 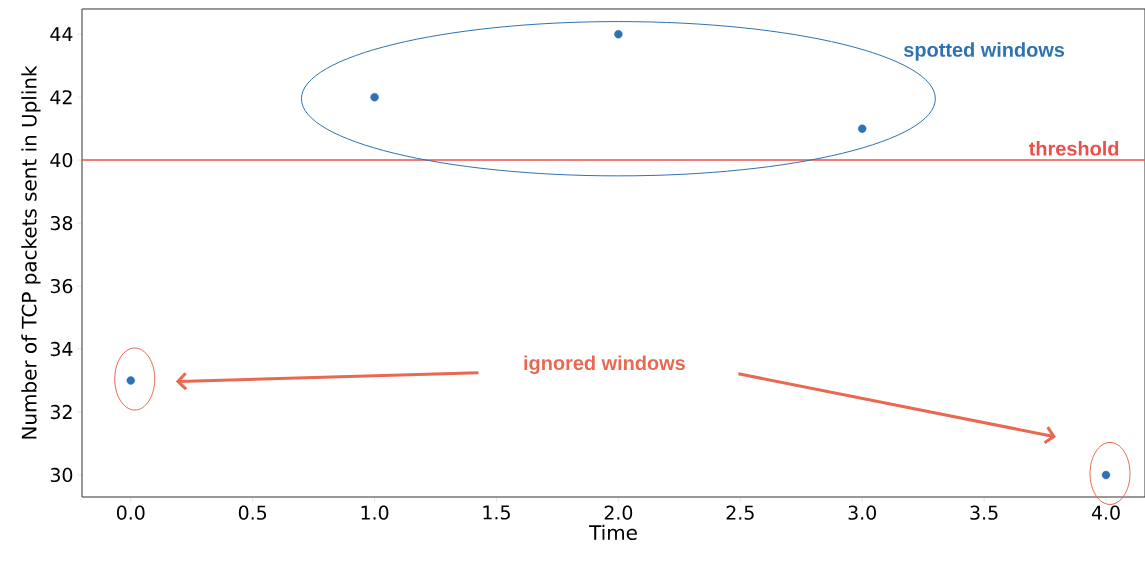 I want to click on x-tick-label: 3.5, so click(x=984, y=512).